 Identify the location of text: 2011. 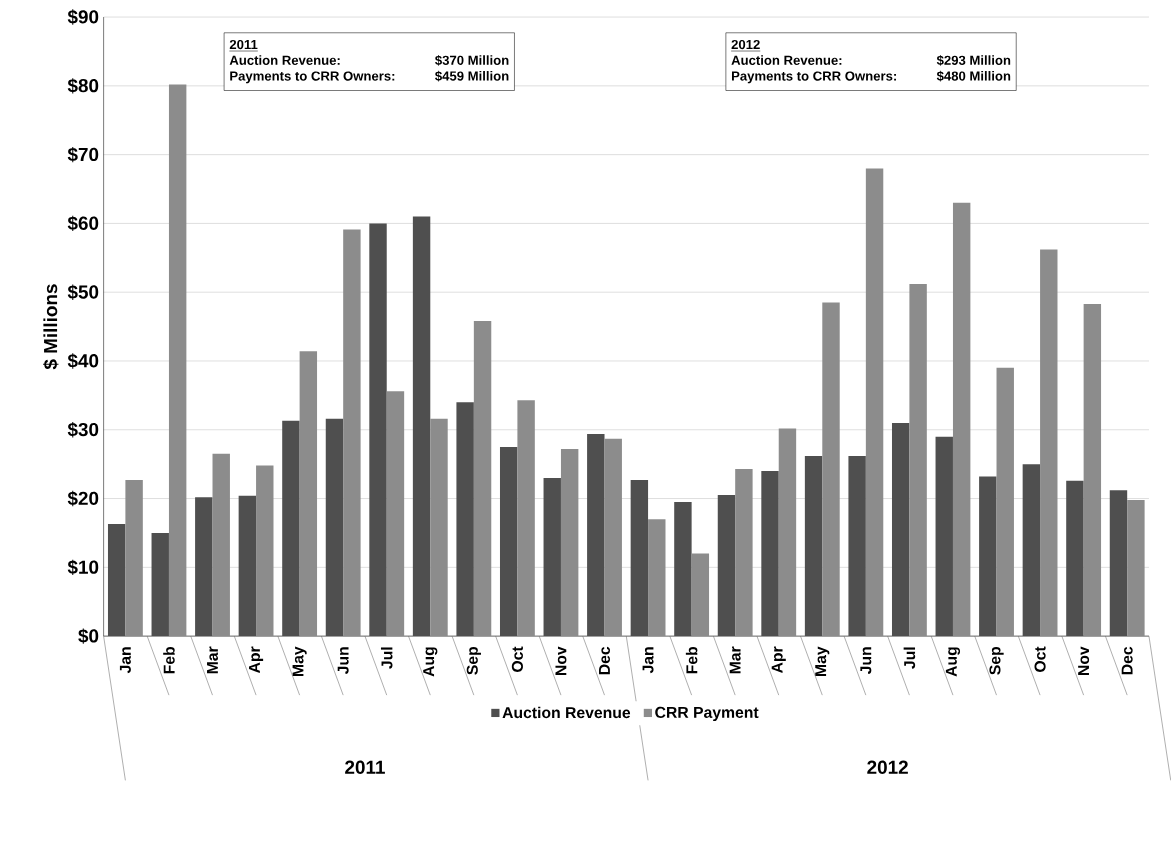
(365, 767).